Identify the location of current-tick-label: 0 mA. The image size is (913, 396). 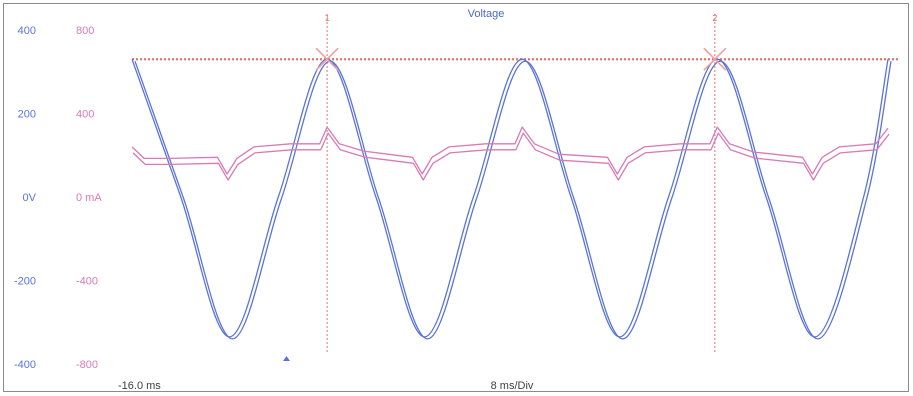
(89, 198).